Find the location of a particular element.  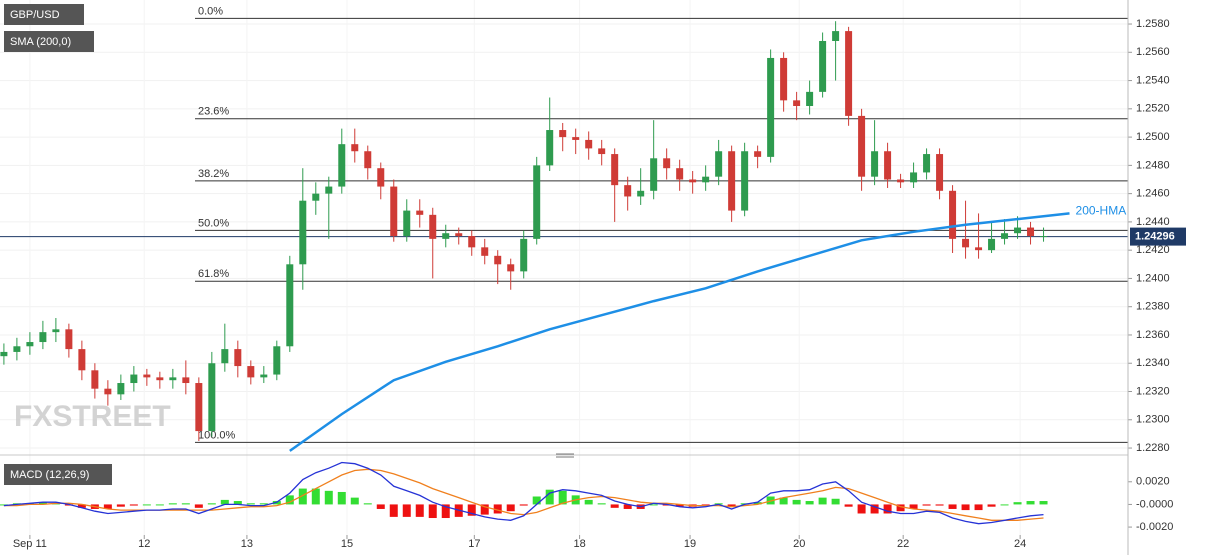

watermark: FXSTREET is located at coordinates (92, 416).